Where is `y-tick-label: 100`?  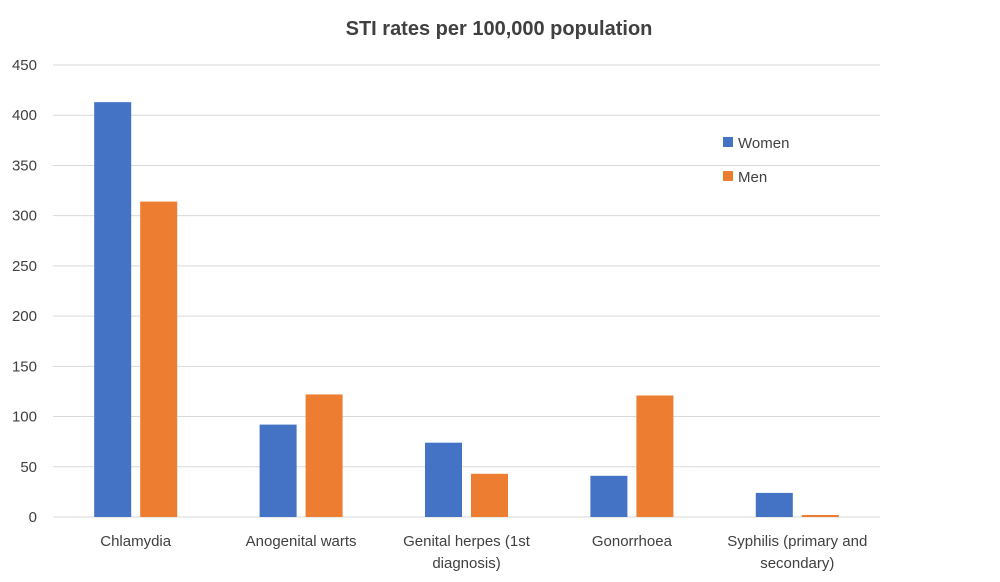 y-tick-label: 100 is located at coordinates (24, 417).